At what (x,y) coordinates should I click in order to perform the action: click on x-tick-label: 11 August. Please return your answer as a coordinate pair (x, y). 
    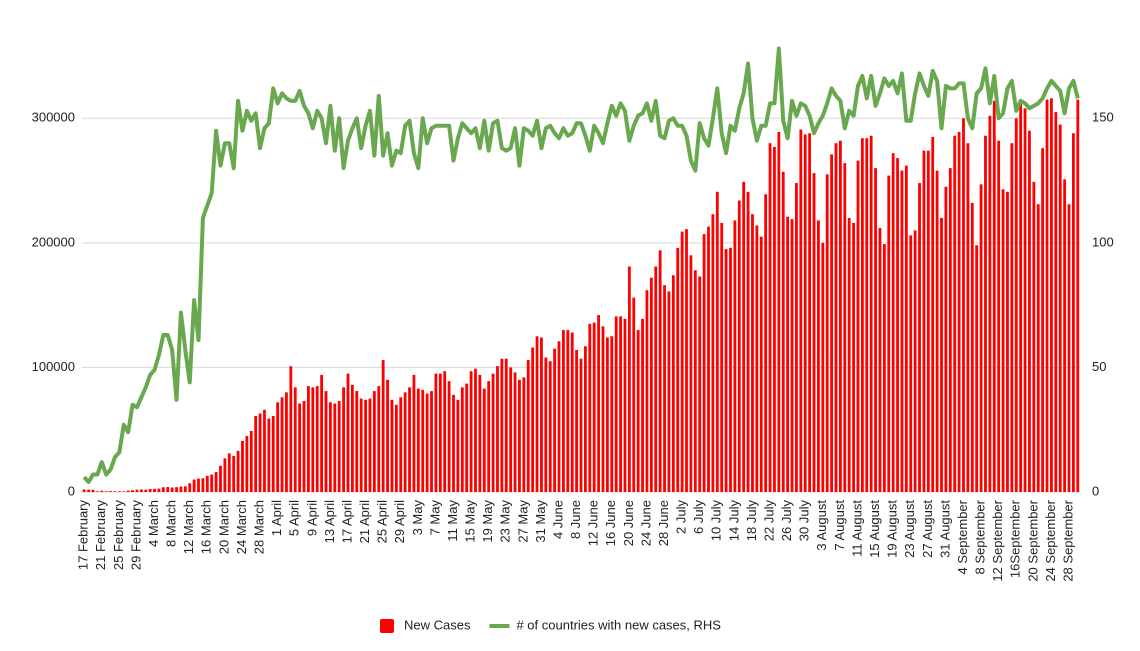
    Looking at the image, I should click on (856, 528).